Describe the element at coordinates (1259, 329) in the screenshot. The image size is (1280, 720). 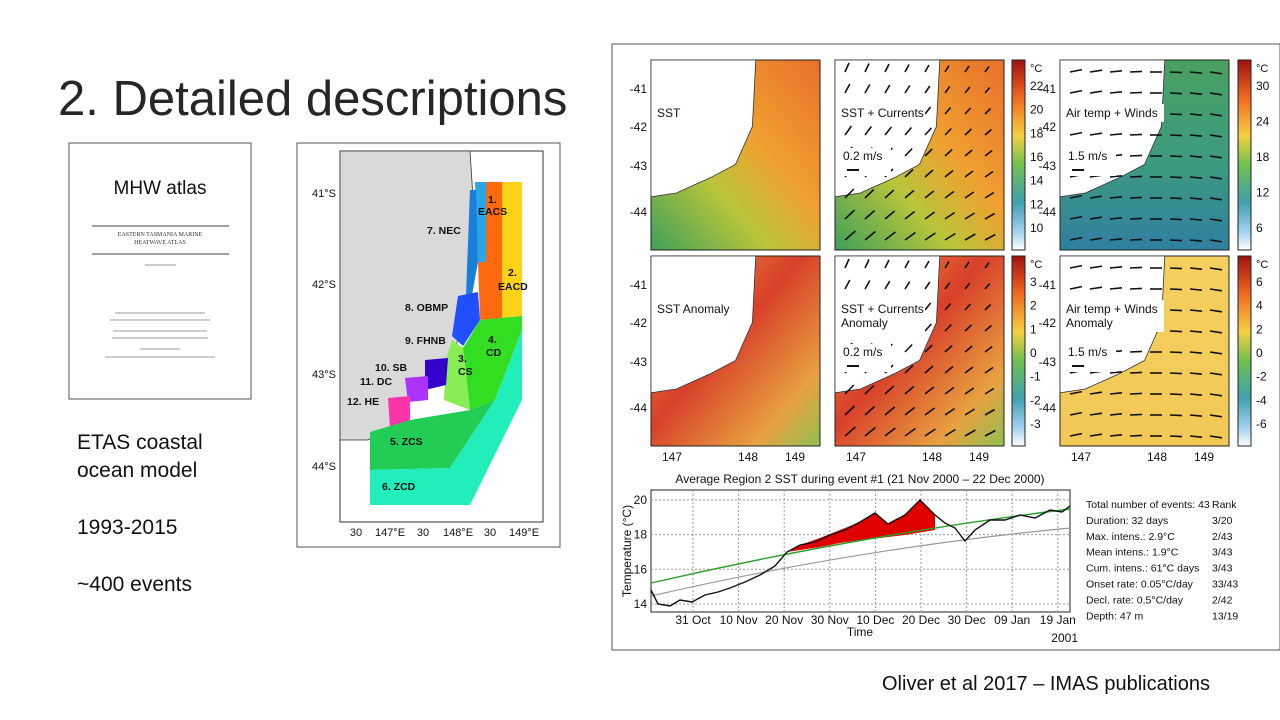
I see `colorbar-tick: 2` at that location.